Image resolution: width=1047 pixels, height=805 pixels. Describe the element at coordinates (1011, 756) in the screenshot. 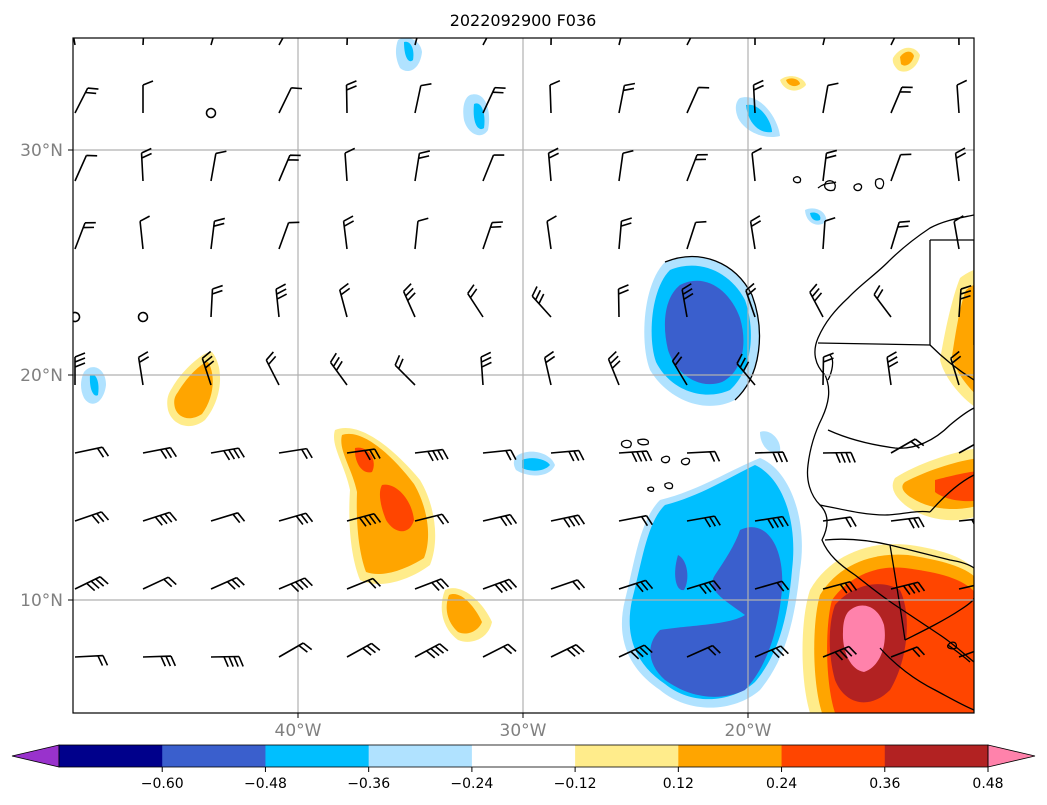

I see `colorbar-extend-high` at that location.